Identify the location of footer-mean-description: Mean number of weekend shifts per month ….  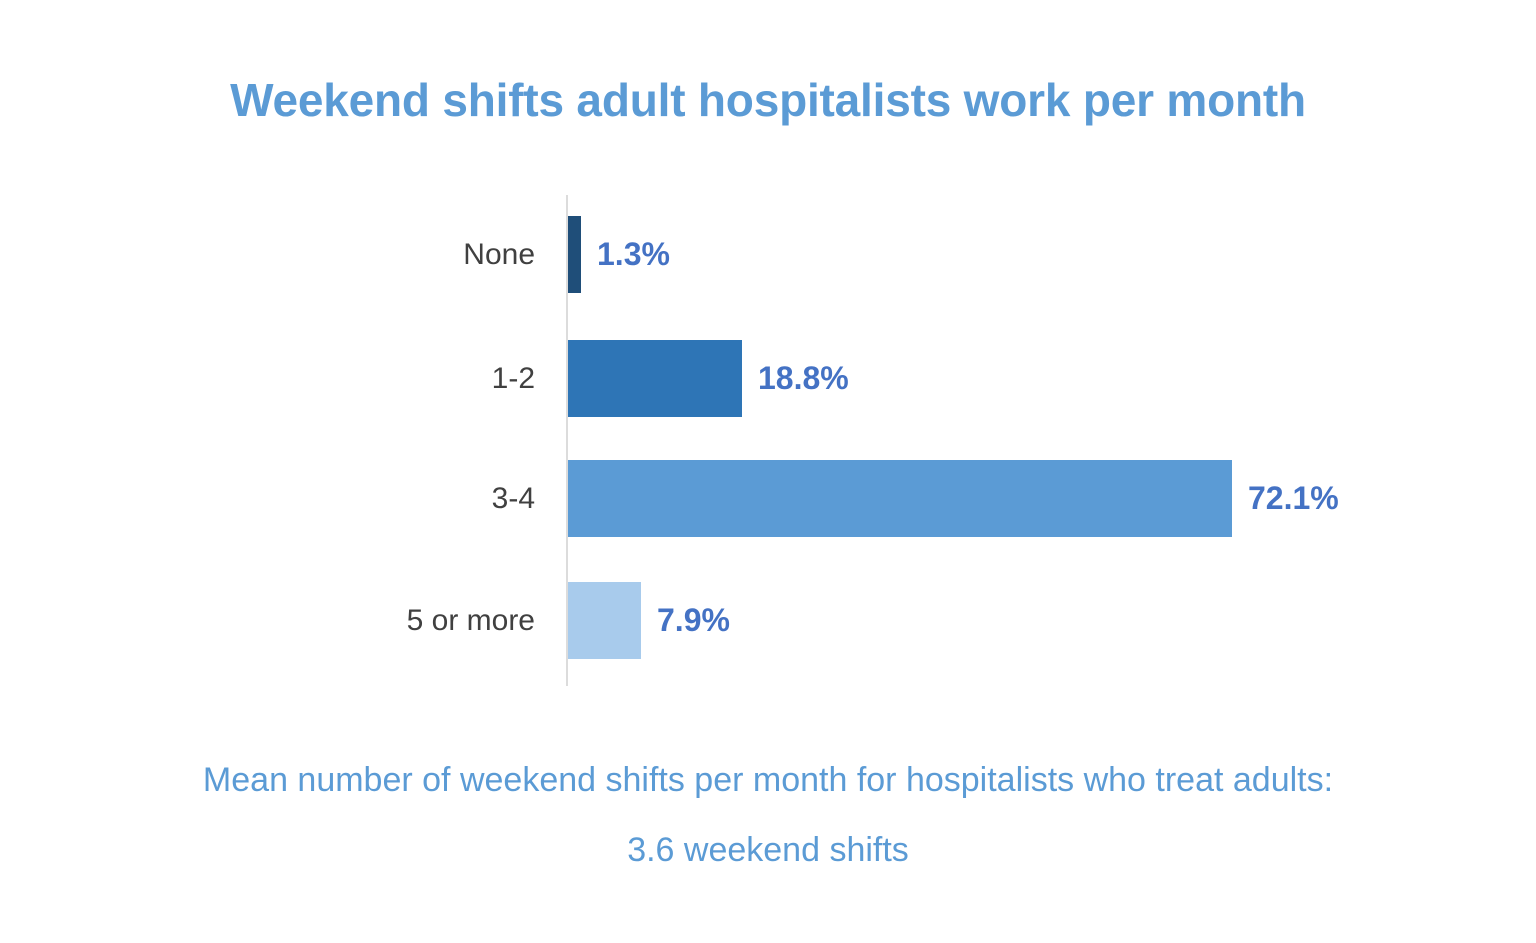
(768, 780).